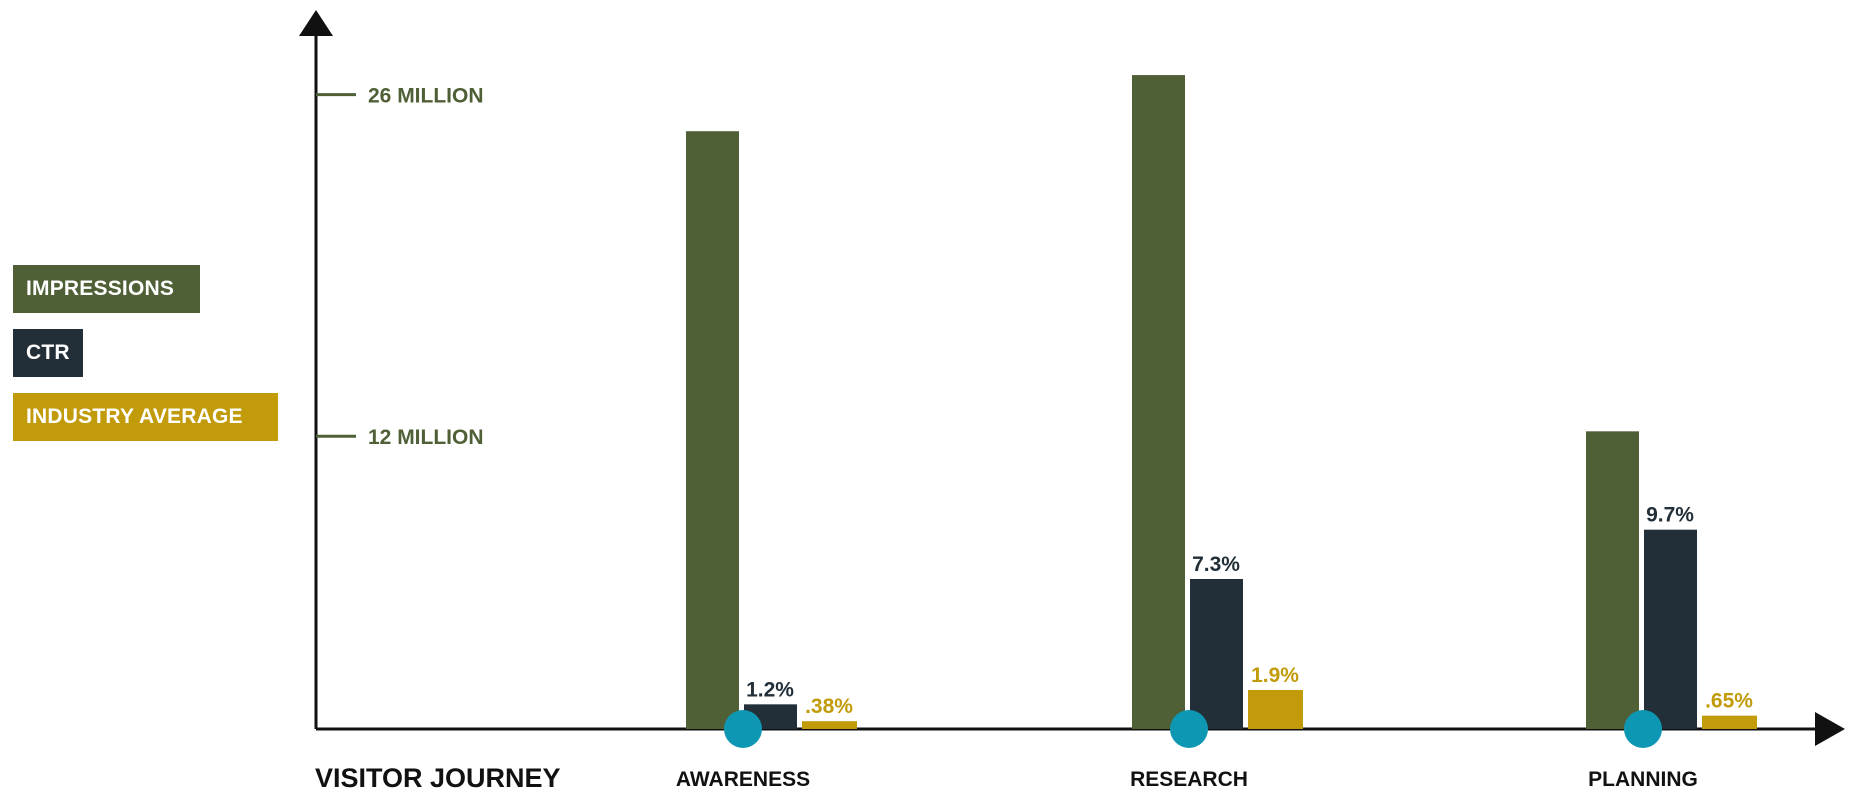 This screenshot has height=794, width=1849. What do you see at coordinates (1643, 779) in the screenshot?
I see `x-tick-label: PLANNING` at bounding box center [1643, 779].